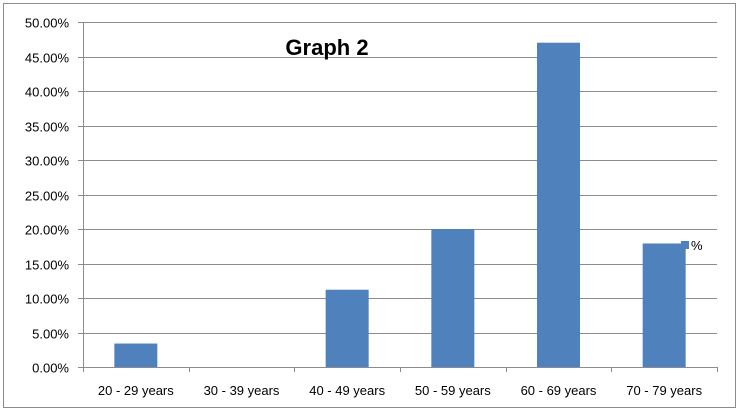 The width and height of the screenshot is (741, 413). Describe the element at coordinates (697, 245) in the screenshot. I see `legend-label: %` at that location.